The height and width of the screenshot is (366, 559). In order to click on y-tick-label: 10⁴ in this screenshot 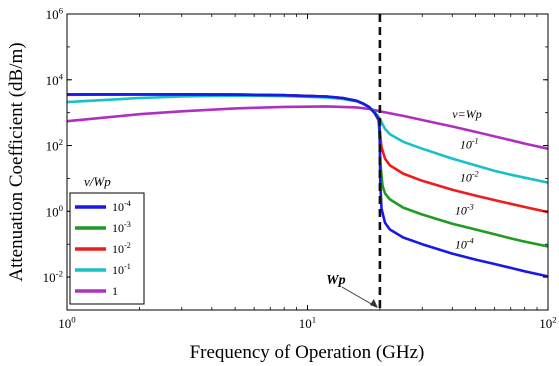, I will do `click(55, 79)`.